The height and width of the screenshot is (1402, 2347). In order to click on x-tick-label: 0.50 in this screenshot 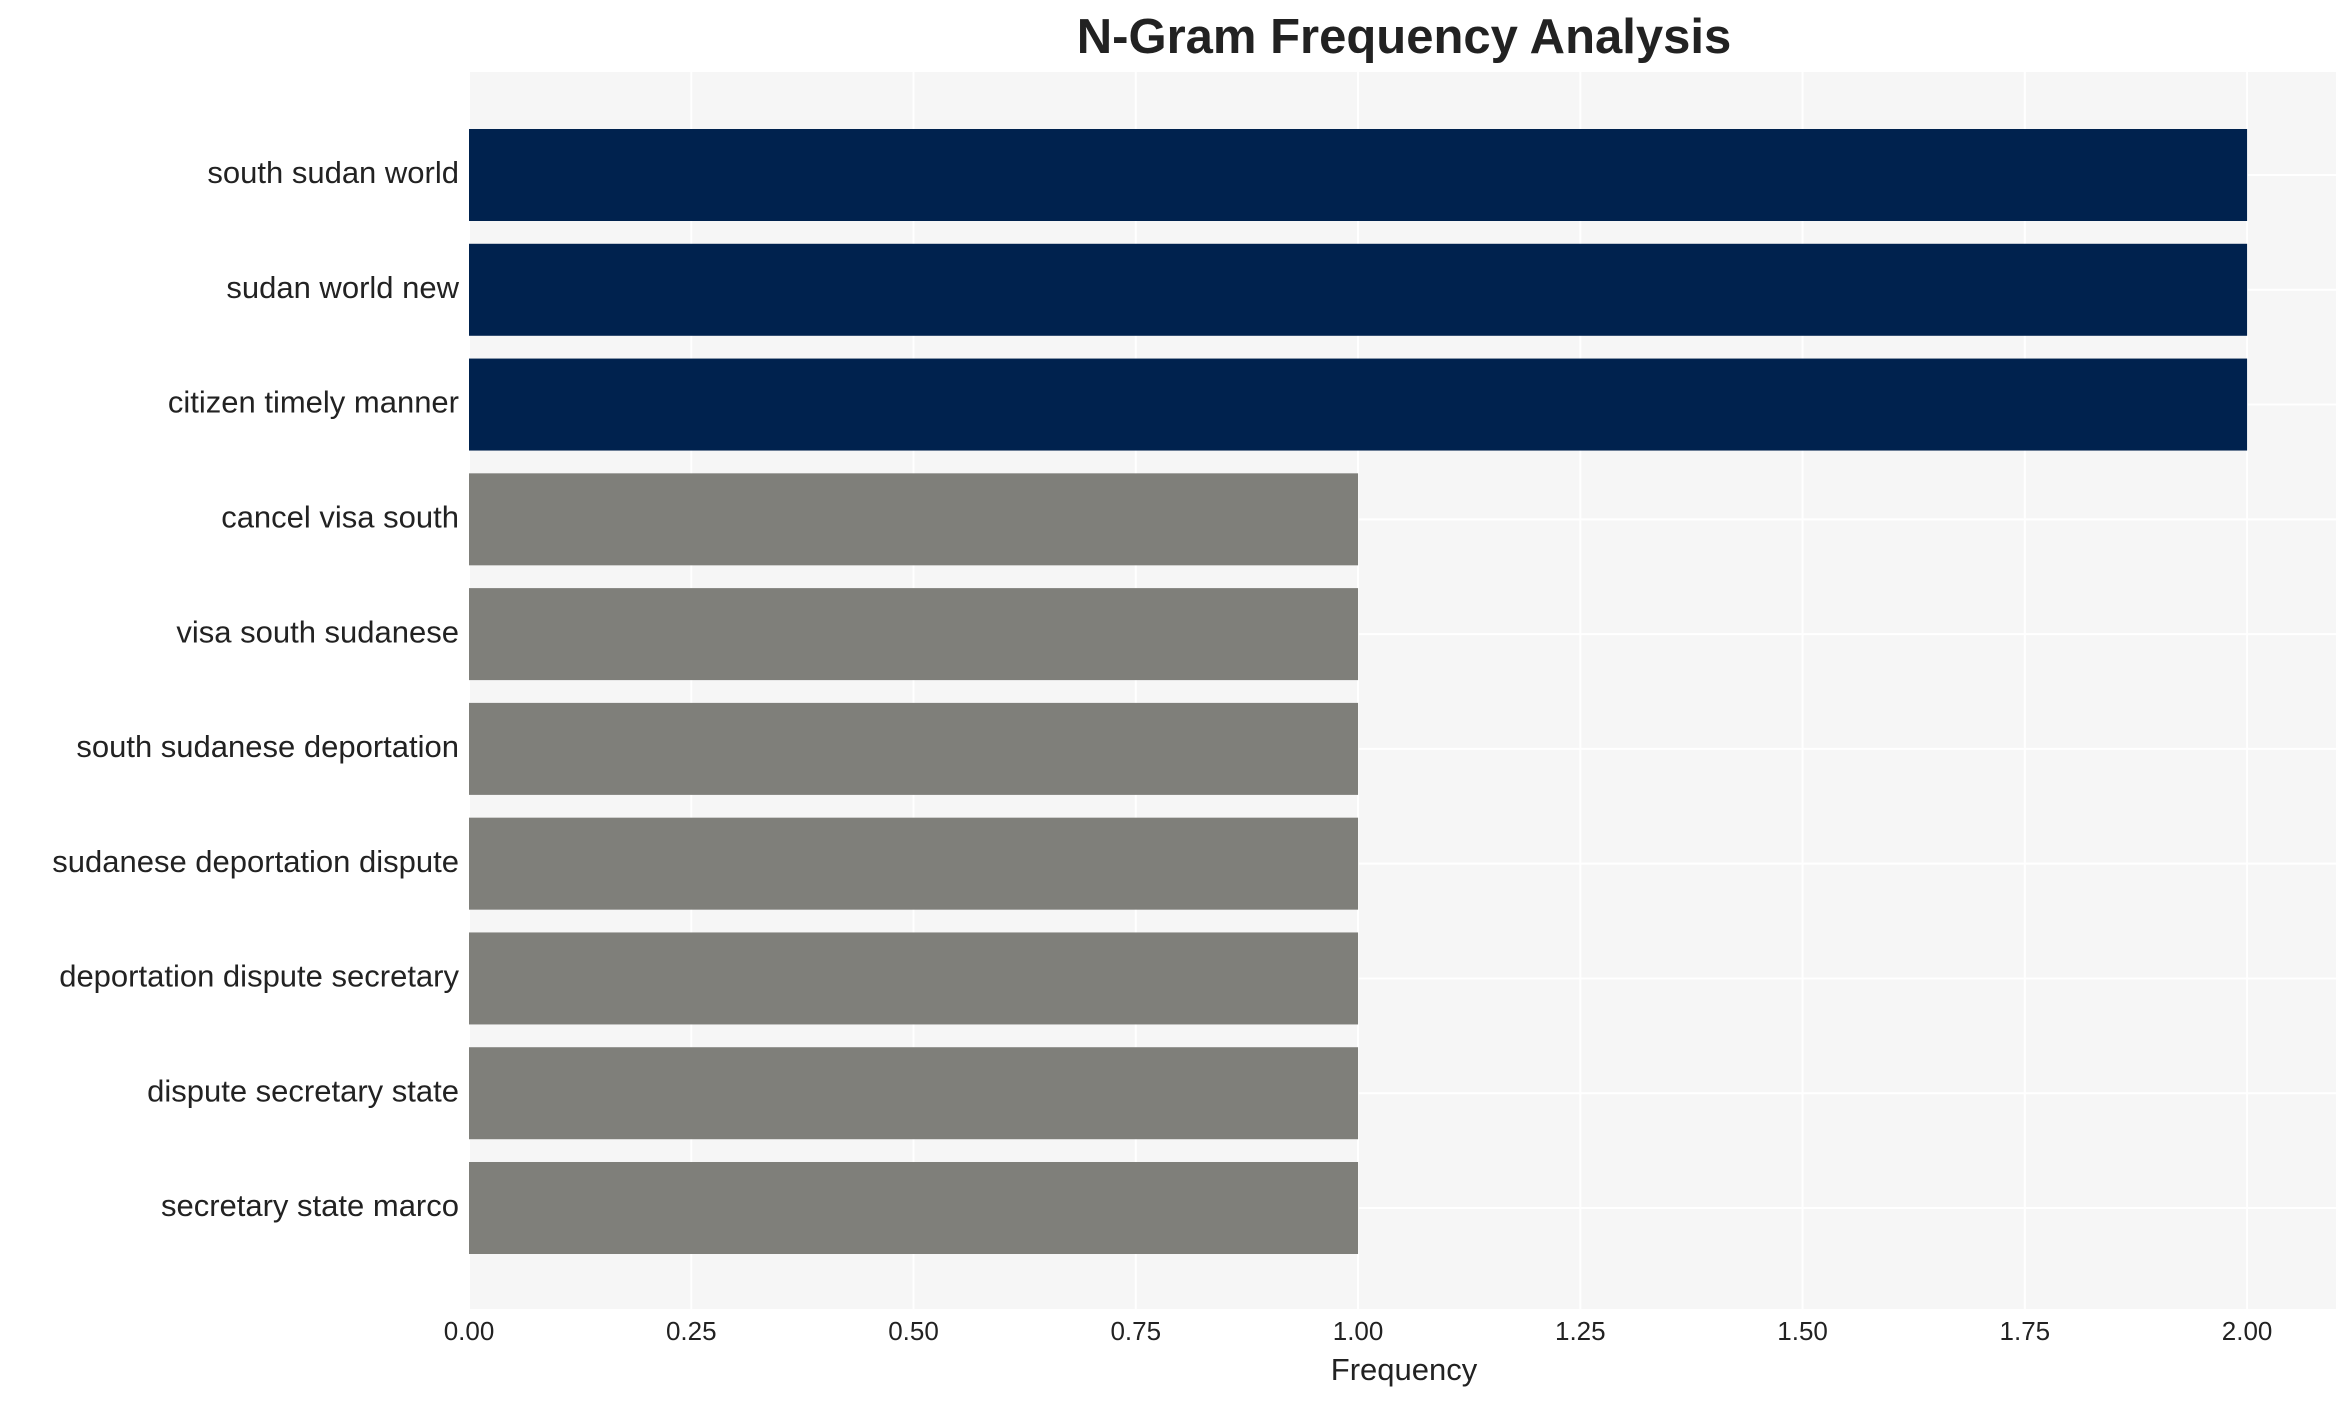, I will do `click(913, 1331)`.